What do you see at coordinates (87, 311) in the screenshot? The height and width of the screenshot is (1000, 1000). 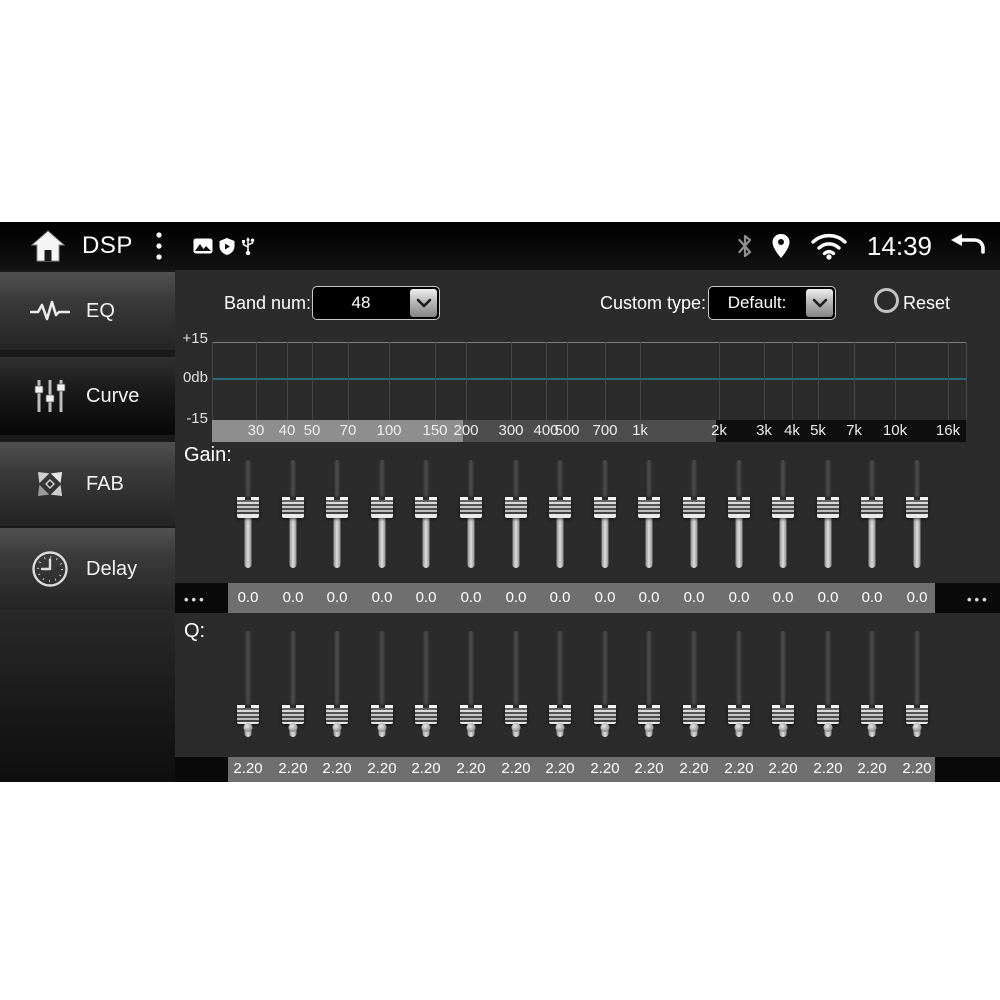 I see `sidebar-item-eq: EQ` at bounding box center [87, 311].